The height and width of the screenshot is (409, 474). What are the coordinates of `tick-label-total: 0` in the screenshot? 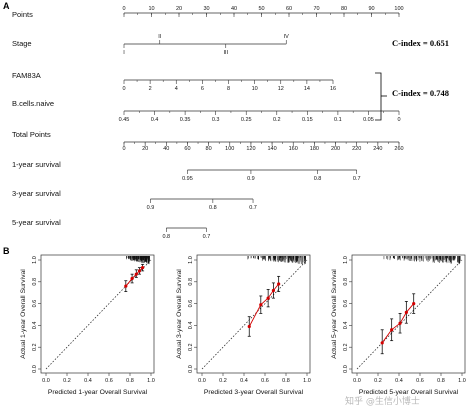 It's located at (123, 149).